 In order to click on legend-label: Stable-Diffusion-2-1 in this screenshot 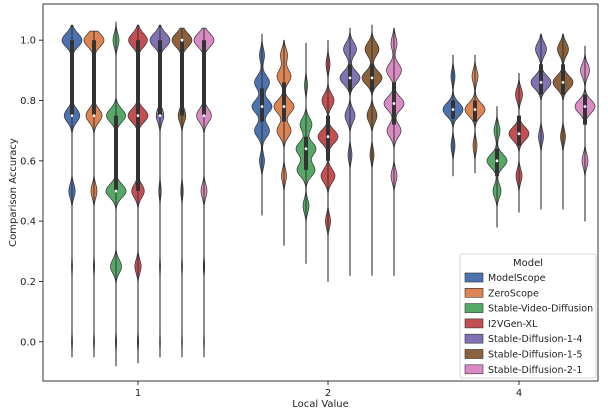, I will do `click(535, 370)`.